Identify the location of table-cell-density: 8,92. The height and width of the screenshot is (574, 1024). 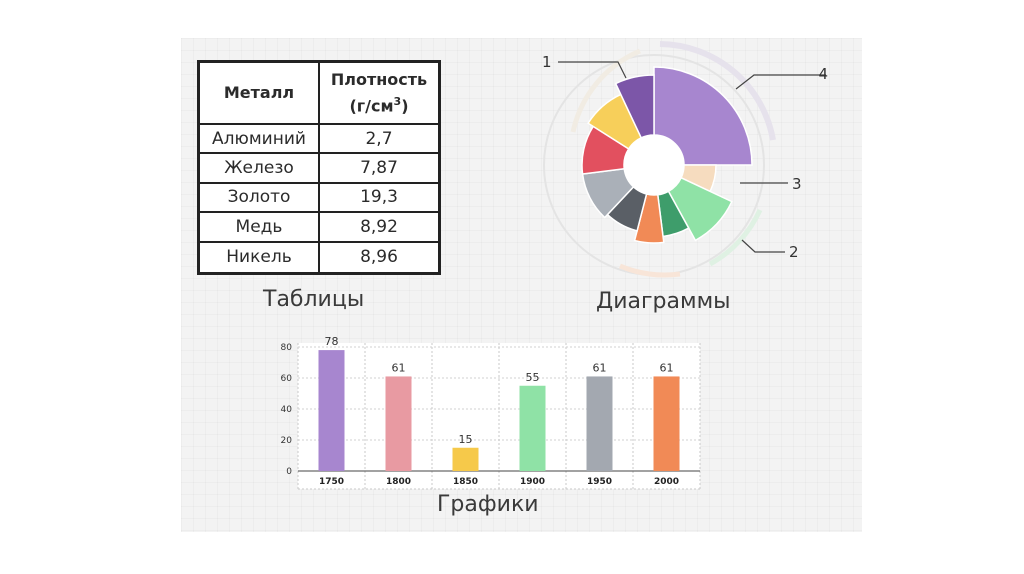
(379, 228).